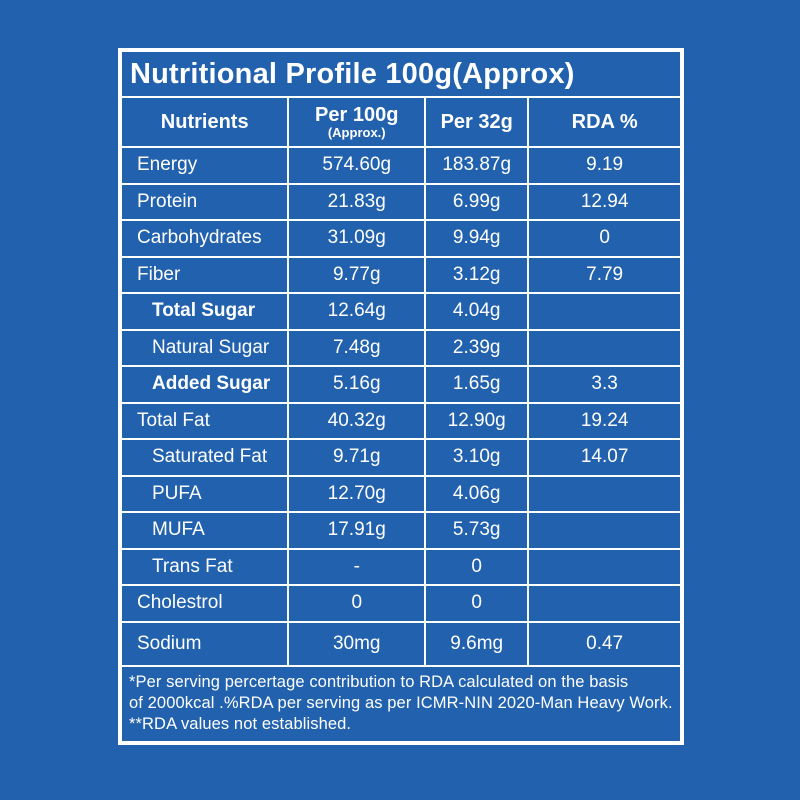  What do you see at coordinates (358, 603) in the screenshot?
I see `per100g-value: 0` at bounding box center [358, 603].